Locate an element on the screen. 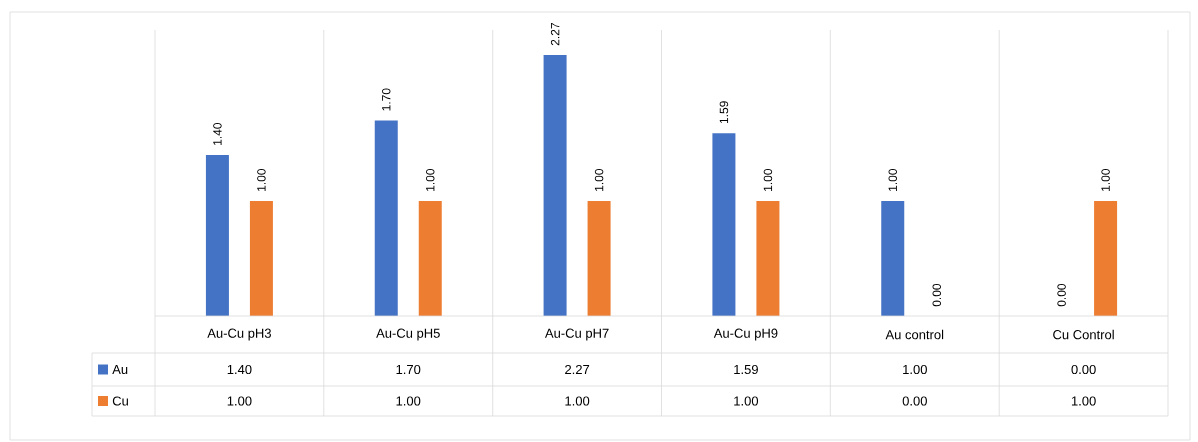 The image size is (1198, 442). text: 1.59 is located at coordinates (724, 112).